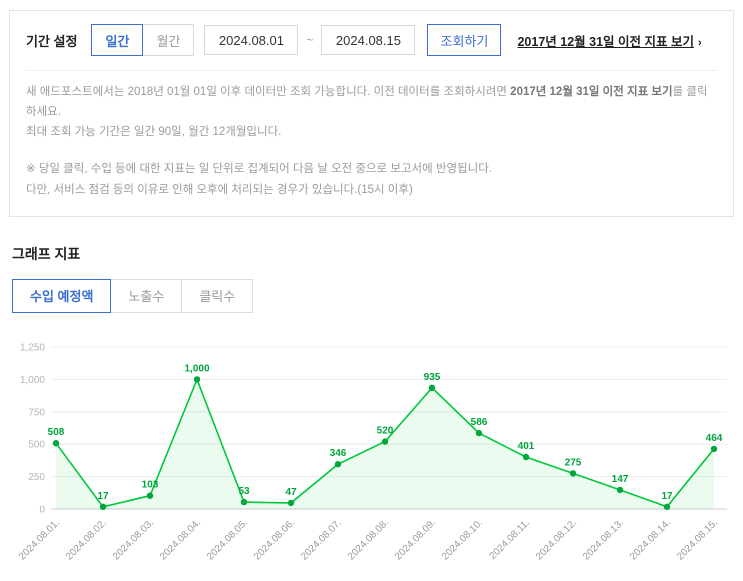  I want to click on svg-text: 1,250, so click(32, 347).